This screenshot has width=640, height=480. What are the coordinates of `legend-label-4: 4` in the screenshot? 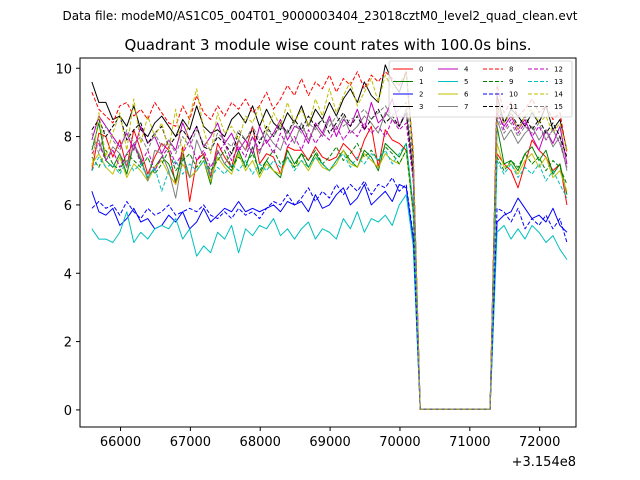 It's located at (466, 70).